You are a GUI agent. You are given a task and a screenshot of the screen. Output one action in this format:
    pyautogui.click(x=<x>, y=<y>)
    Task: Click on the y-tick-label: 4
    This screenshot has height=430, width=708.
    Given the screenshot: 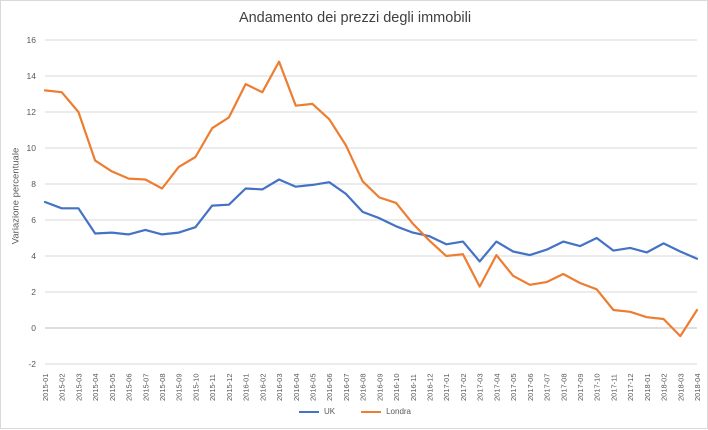 What is the action you would take?
    pyautogui.click(x=33, y=256)
    